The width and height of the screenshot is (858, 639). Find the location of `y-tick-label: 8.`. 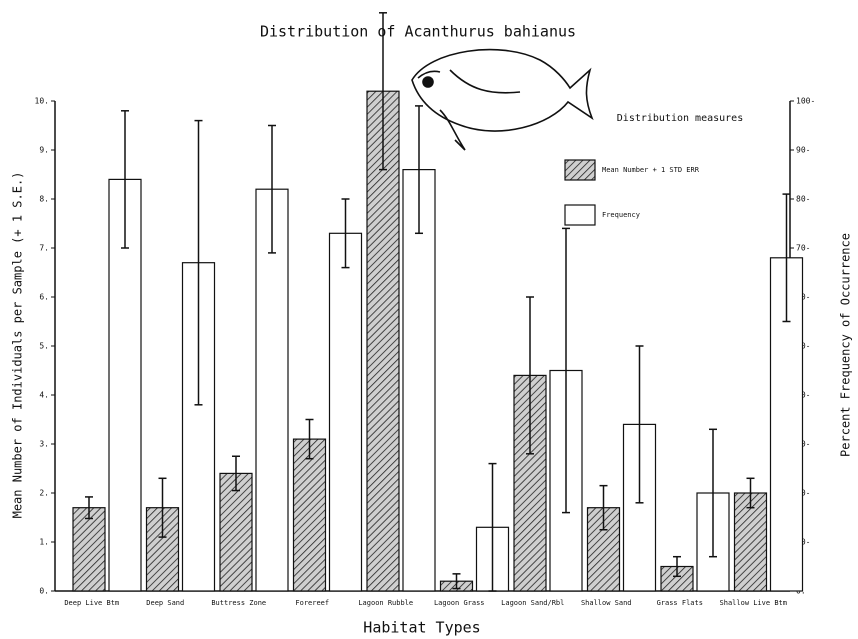

y-tick-label: 8. is located at coordinates (44, 199).